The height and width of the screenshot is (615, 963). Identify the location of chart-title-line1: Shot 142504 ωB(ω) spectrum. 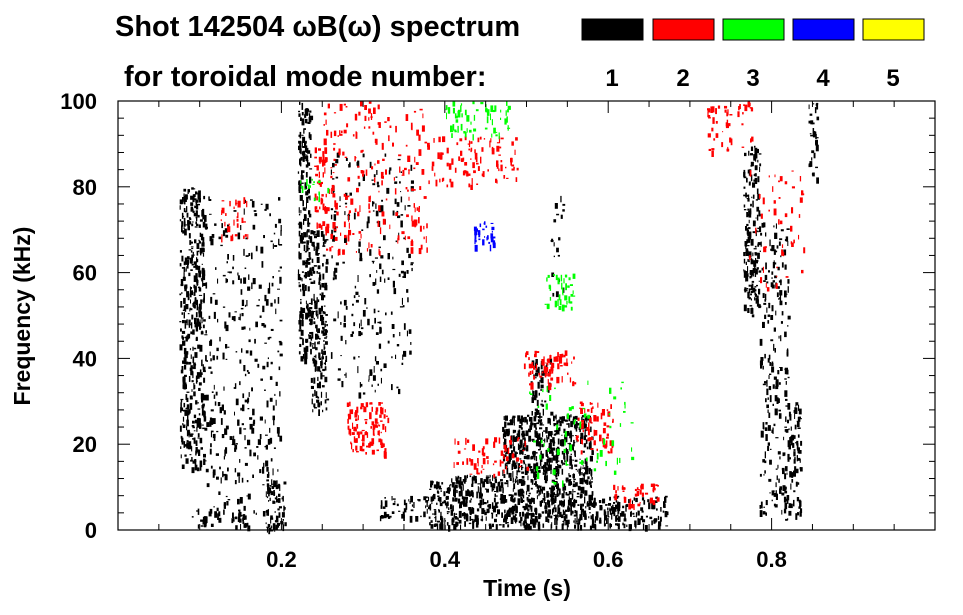
(317, 27).